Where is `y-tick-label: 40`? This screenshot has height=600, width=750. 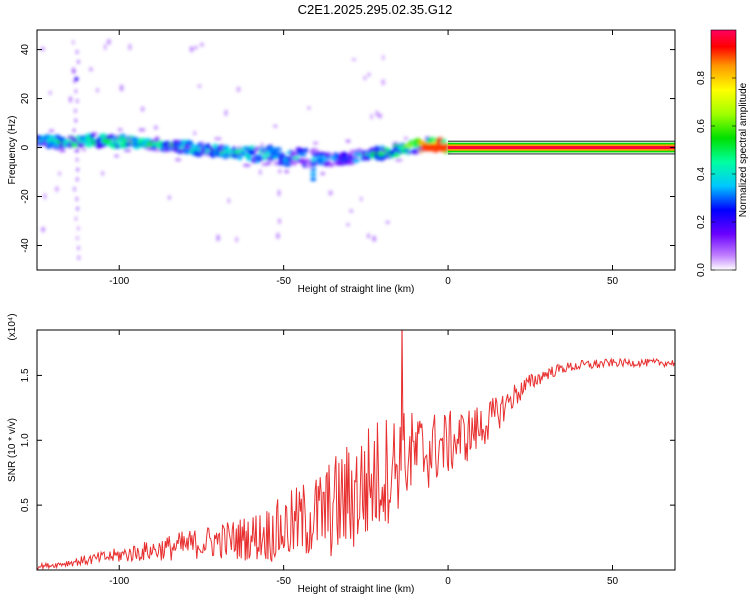 y-tick-label: 40 is located at coordinates (25, 50).